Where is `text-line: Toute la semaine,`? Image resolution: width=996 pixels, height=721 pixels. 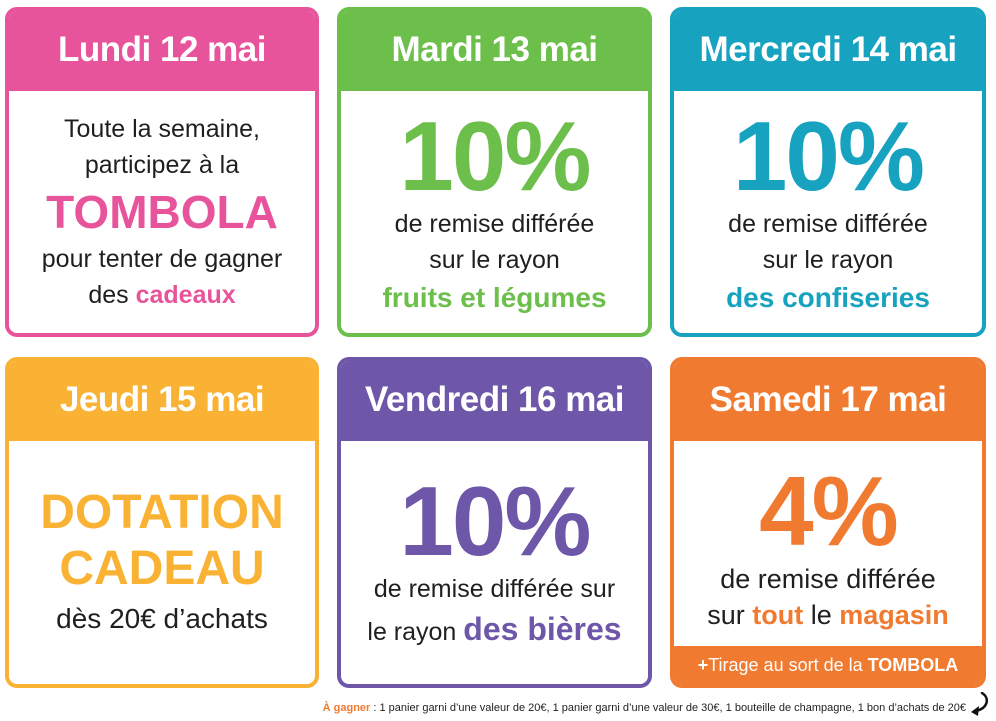 text-line: Toute la semaine, is located at coordinates (162, 129).